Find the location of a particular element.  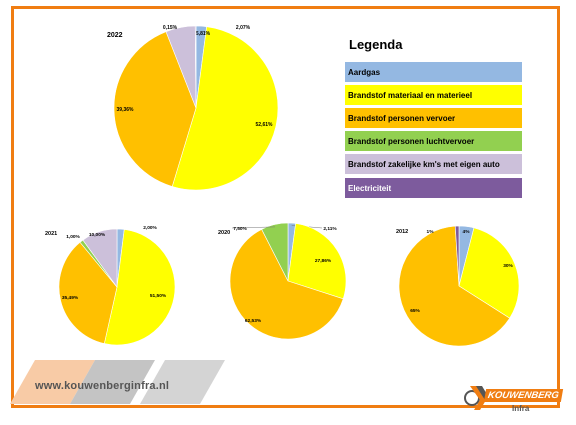

data-label: 0,15% is located at coordinates (170, 28).